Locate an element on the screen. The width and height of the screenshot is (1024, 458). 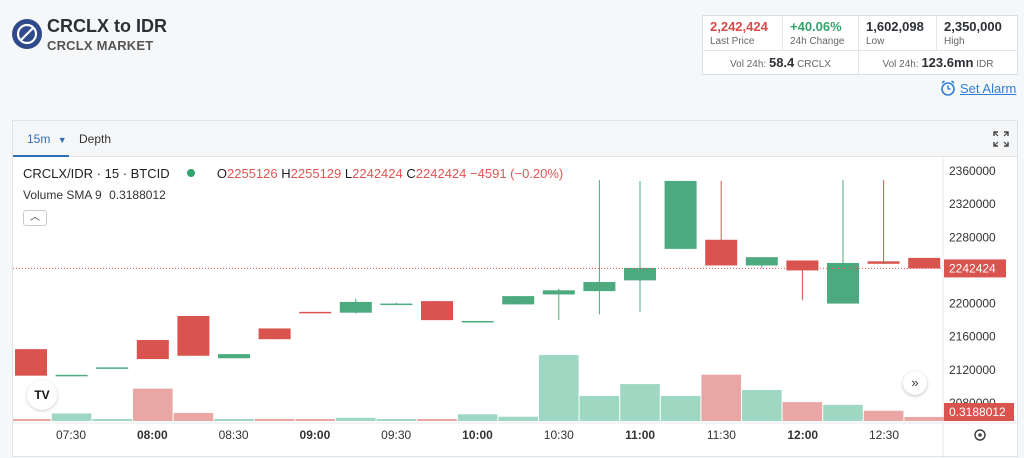
last-price-label: Last Price is located at coordinates (732, 41).